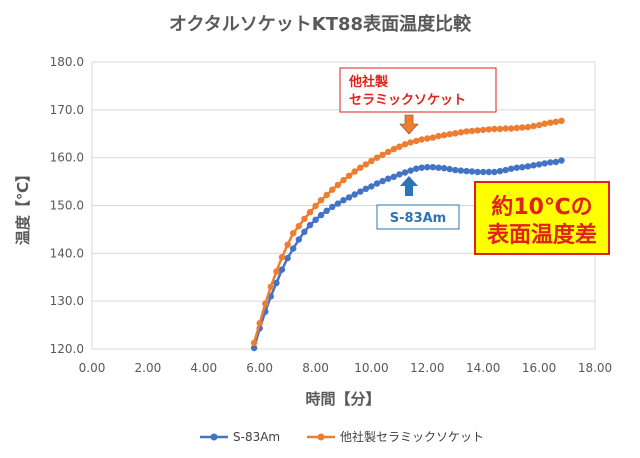 The image size is (640, 458). Describe the element at coordinates (371, 368) in the screenshot. I see `x-tick-label: 10.00` at that location.